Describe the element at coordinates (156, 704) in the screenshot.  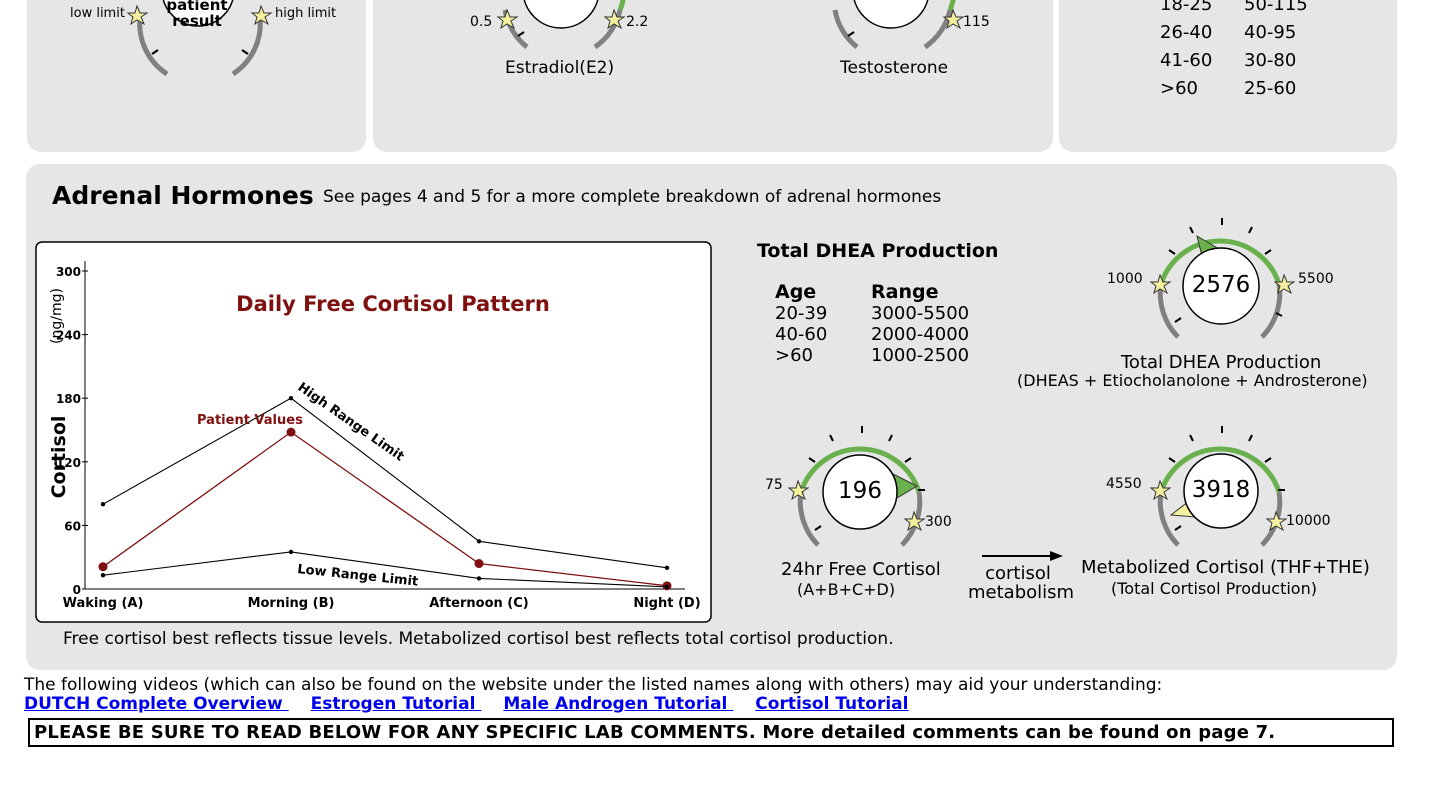
I see `link-dutch-overview: DUTCH Complete Overview` at that location.